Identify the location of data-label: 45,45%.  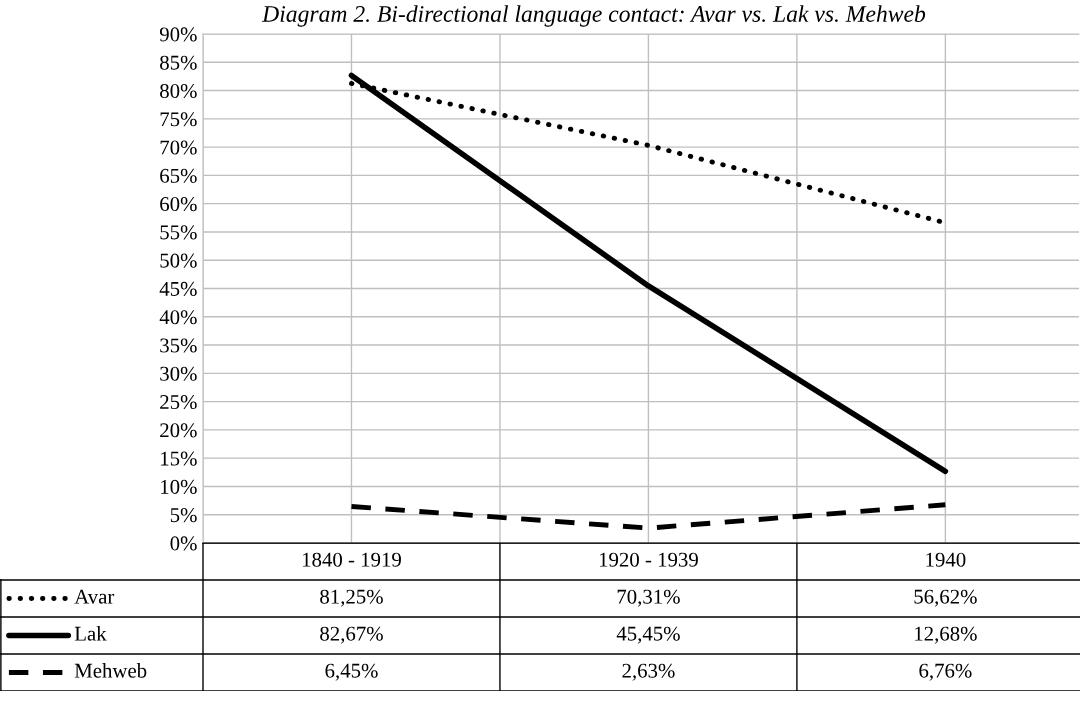
(648, 635).